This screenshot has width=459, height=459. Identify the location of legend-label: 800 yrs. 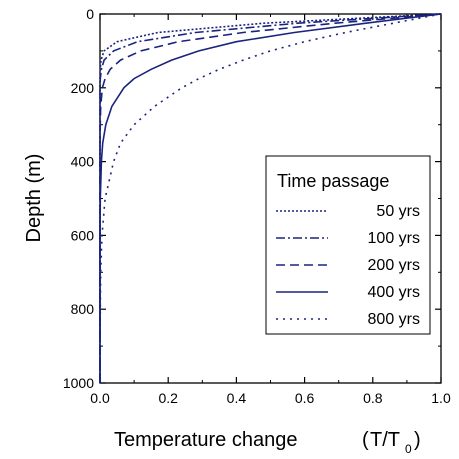
(394, 319).